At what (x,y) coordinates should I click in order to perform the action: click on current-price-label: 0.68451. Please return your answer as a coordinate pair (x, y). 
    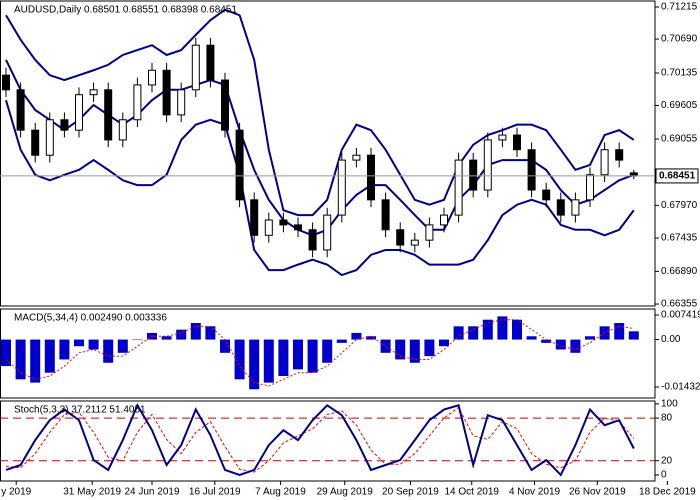
    Looking at the image, I should click on (677, 176).